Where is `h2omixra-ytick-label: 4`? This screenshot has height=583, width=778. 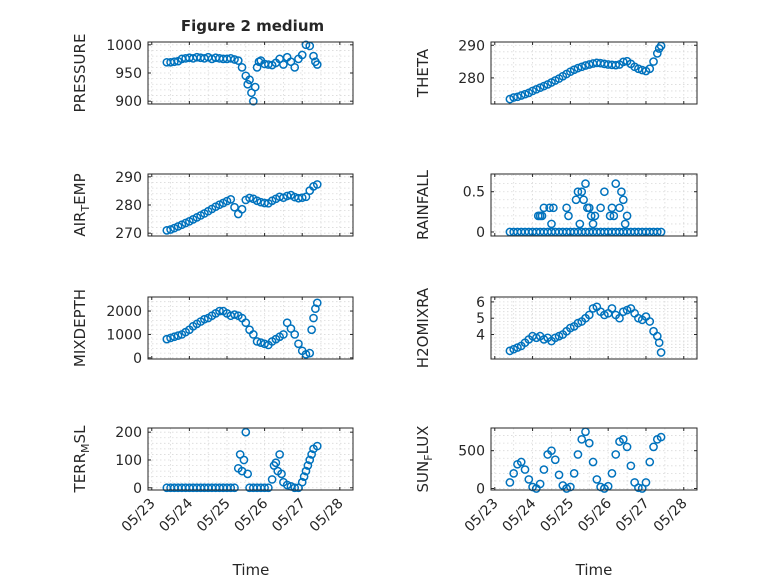
h2omixra-ytick-label: 4 is located at coordinates (480, 336).